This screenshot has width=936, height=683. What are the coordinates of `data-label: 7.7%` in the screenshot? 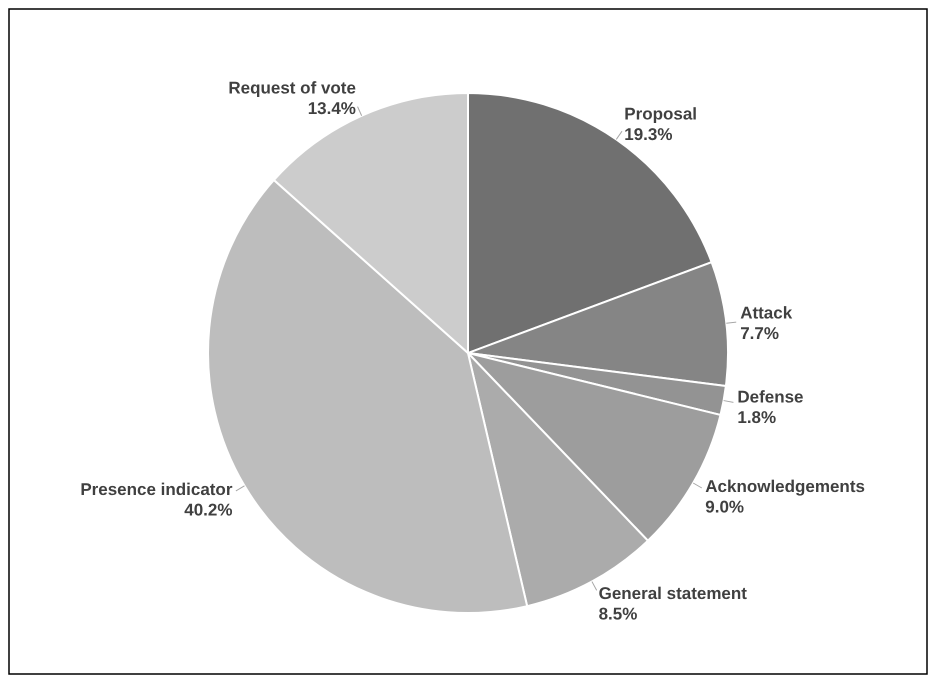 It's located at (759, 334).